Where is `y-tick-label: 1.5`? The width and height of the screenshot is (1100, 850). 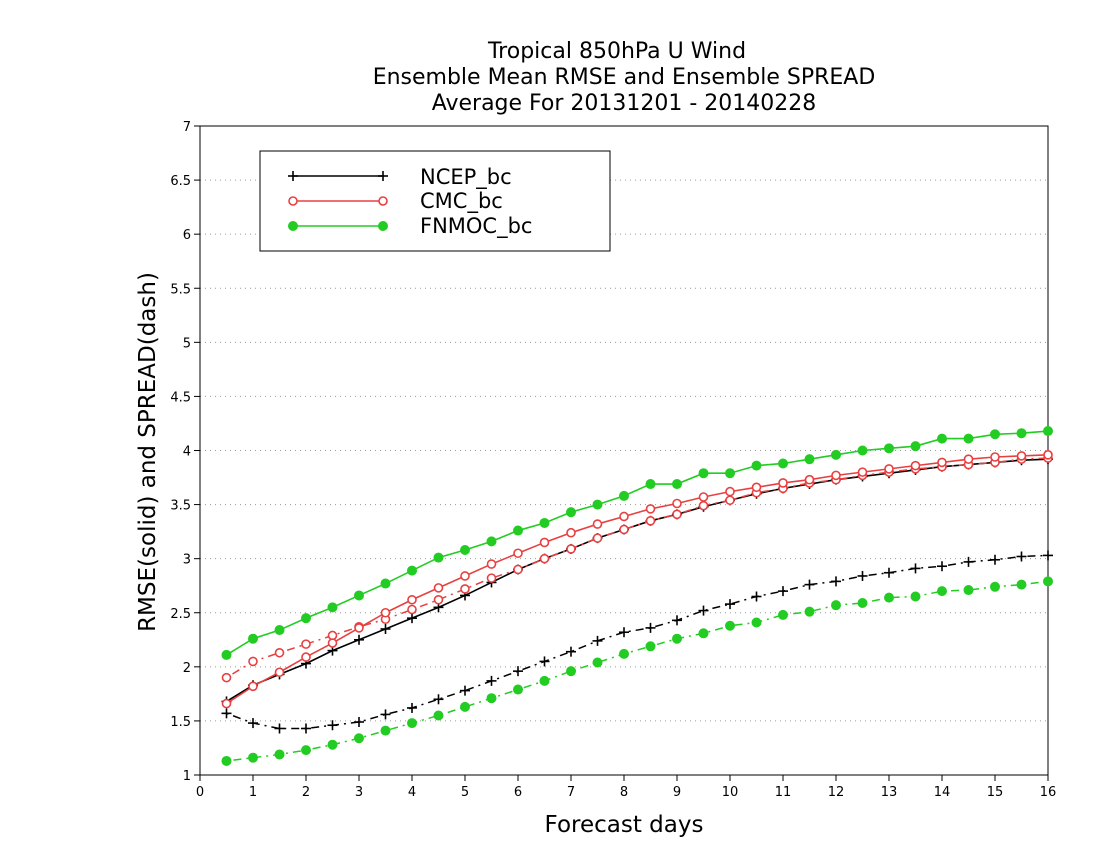
y-tick-label: 1.5 is located at coordinates (180, 722).